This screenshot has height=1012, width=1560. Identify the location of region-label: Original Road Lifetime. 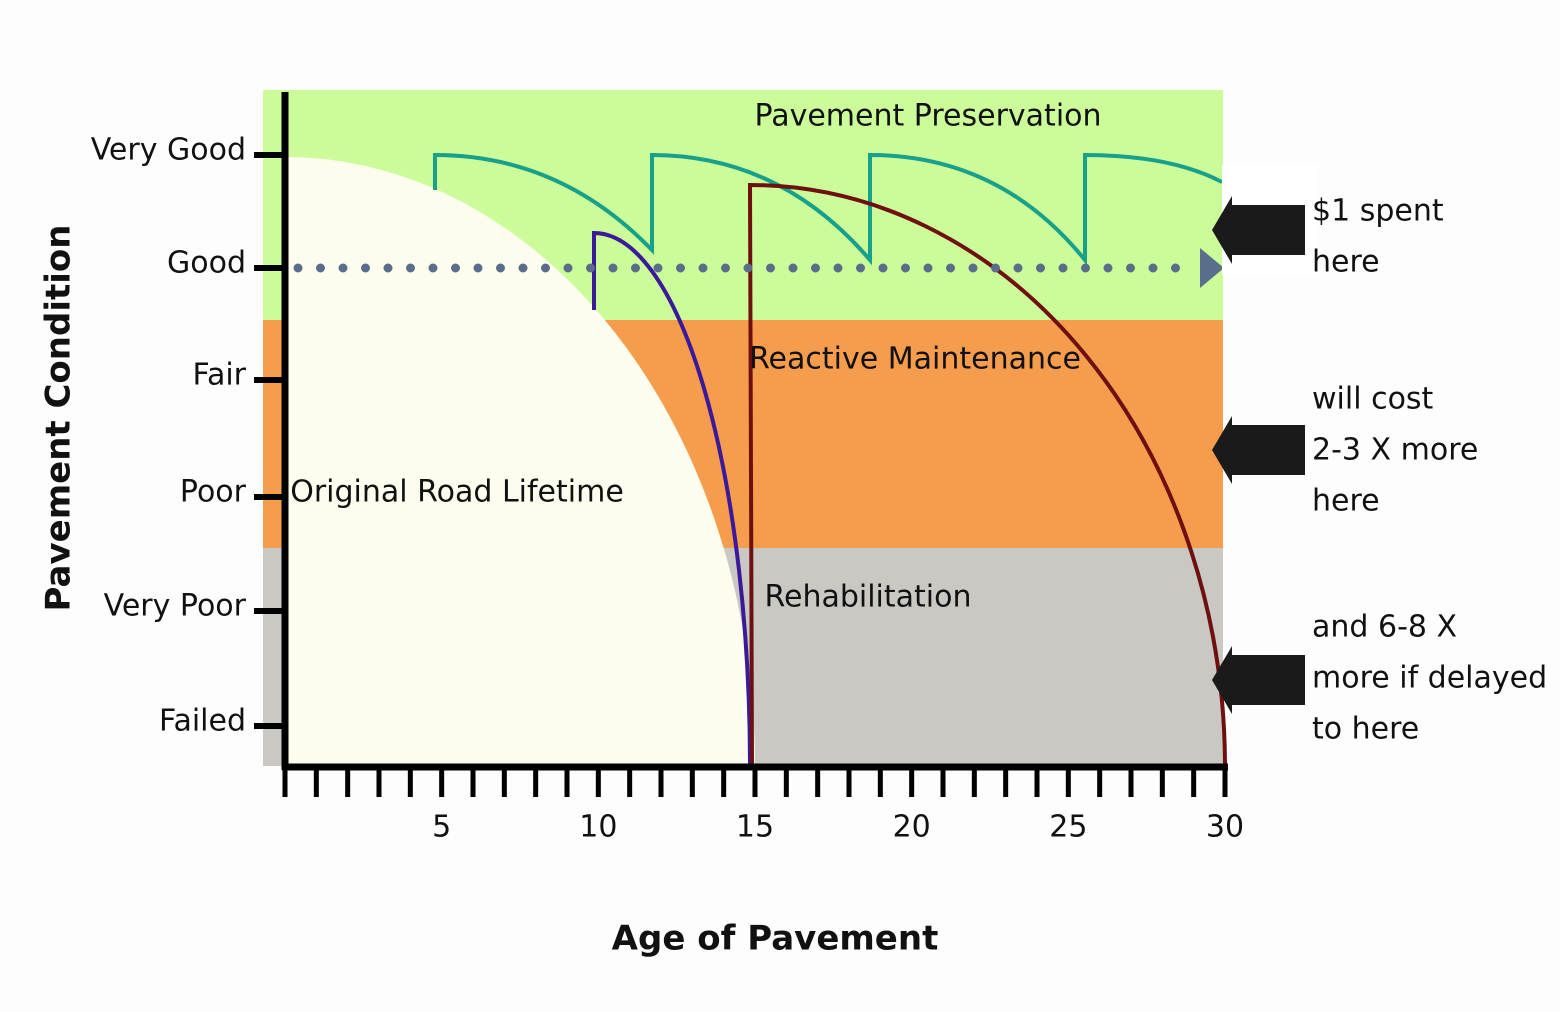
(457, 492).